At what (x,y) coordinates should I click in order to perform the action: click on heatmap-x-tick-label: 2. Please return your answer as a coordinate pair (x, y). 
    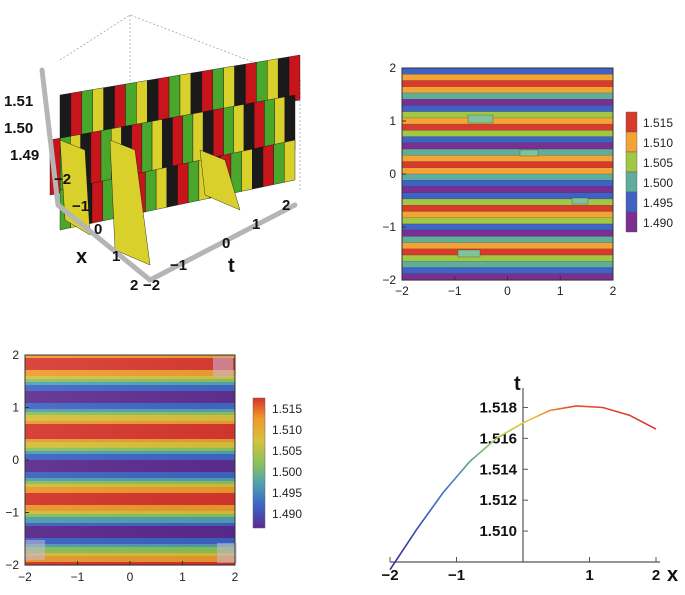
    Looking at the image, I should click on (235, 577).